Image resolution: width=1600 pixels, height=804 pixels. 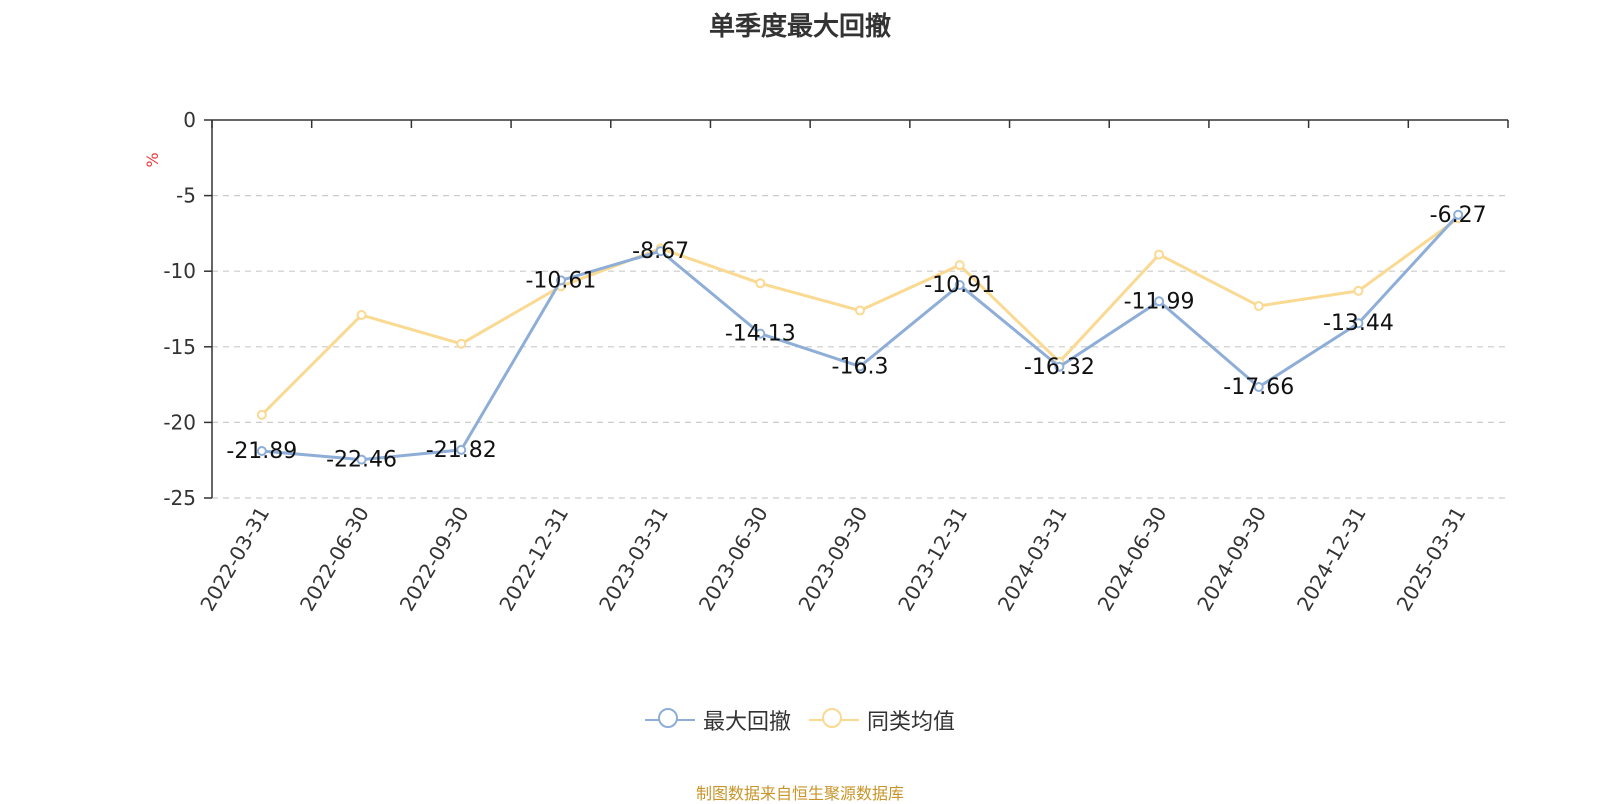 What do you see at coordinates (832, 559) in the screenshot?
I see `x-tick-label: 2023-09-30` at bounding box center [832, 559].